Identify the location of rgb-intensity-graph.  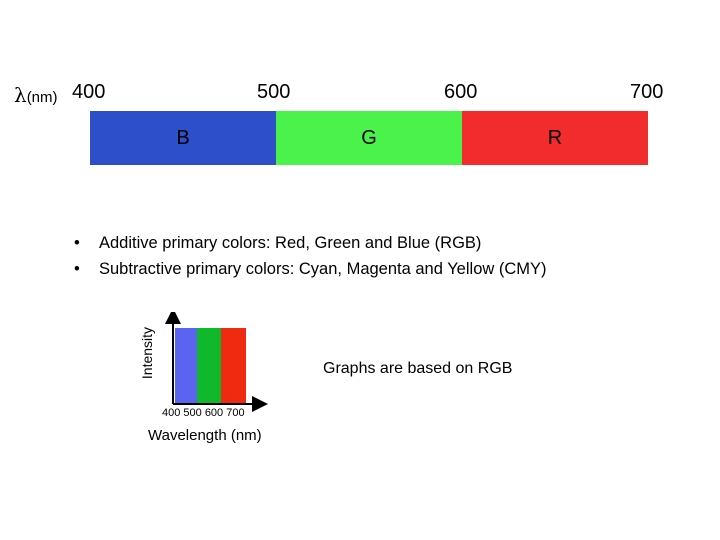
(216, 362).